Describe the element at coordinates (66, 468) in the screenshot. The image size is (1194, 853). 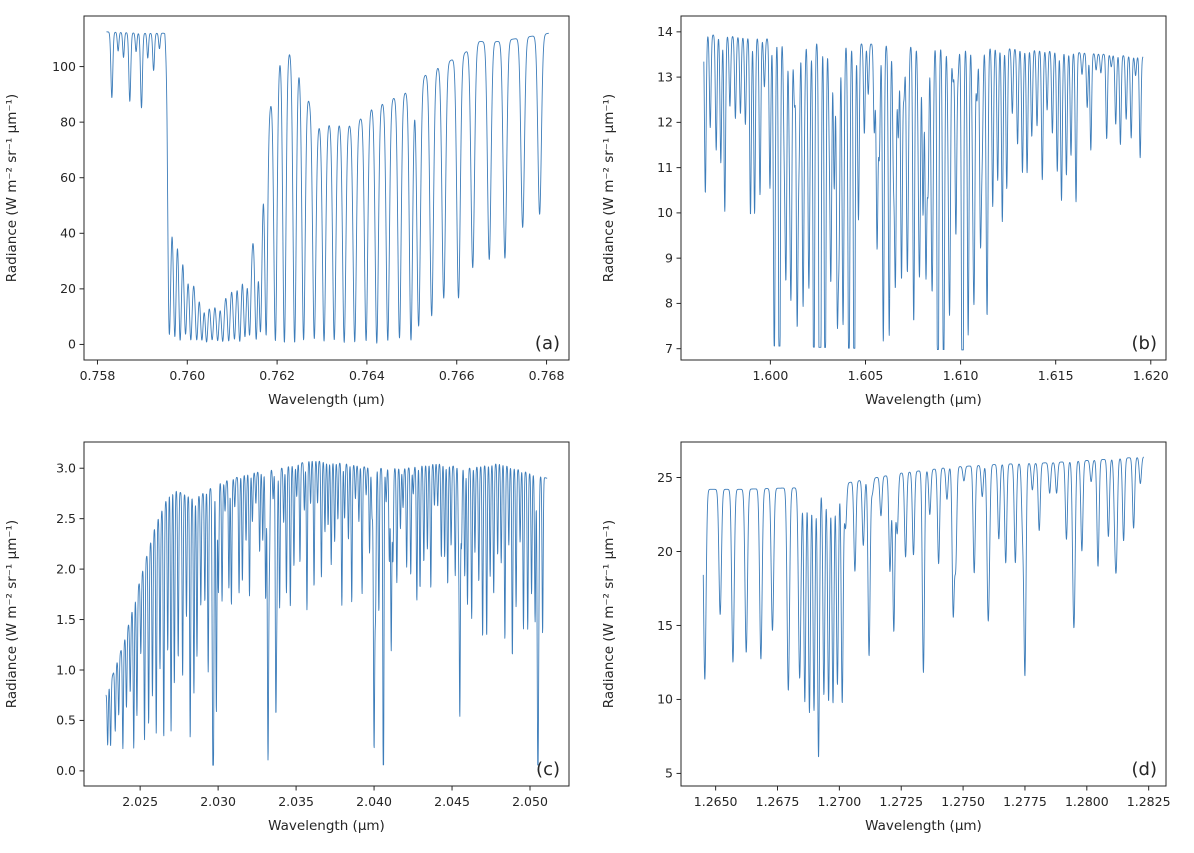
I see `y-tick-label: 3.0` at that location.